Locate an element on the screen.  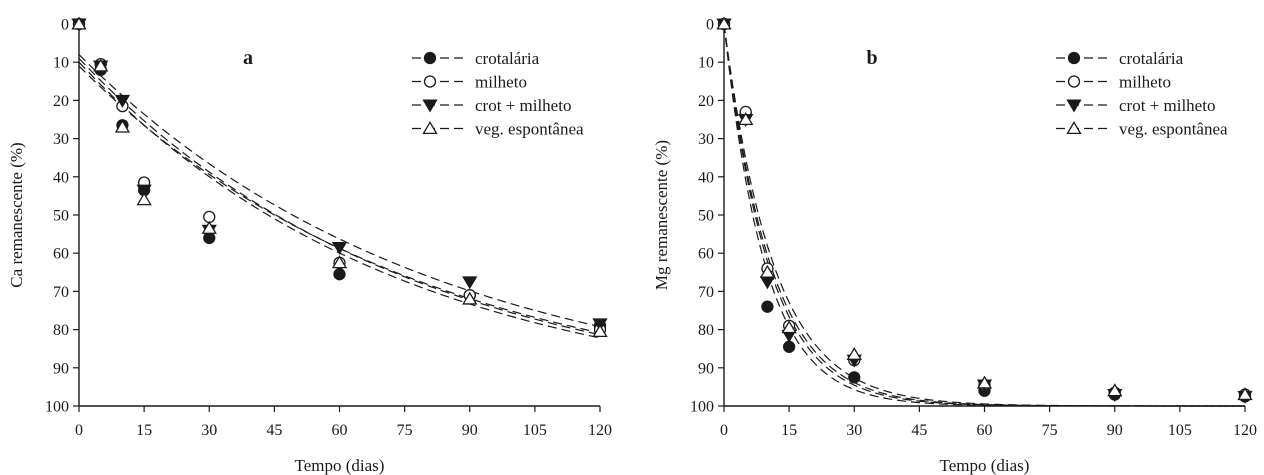
panel-letter: b is located at coordinates (871, 58).